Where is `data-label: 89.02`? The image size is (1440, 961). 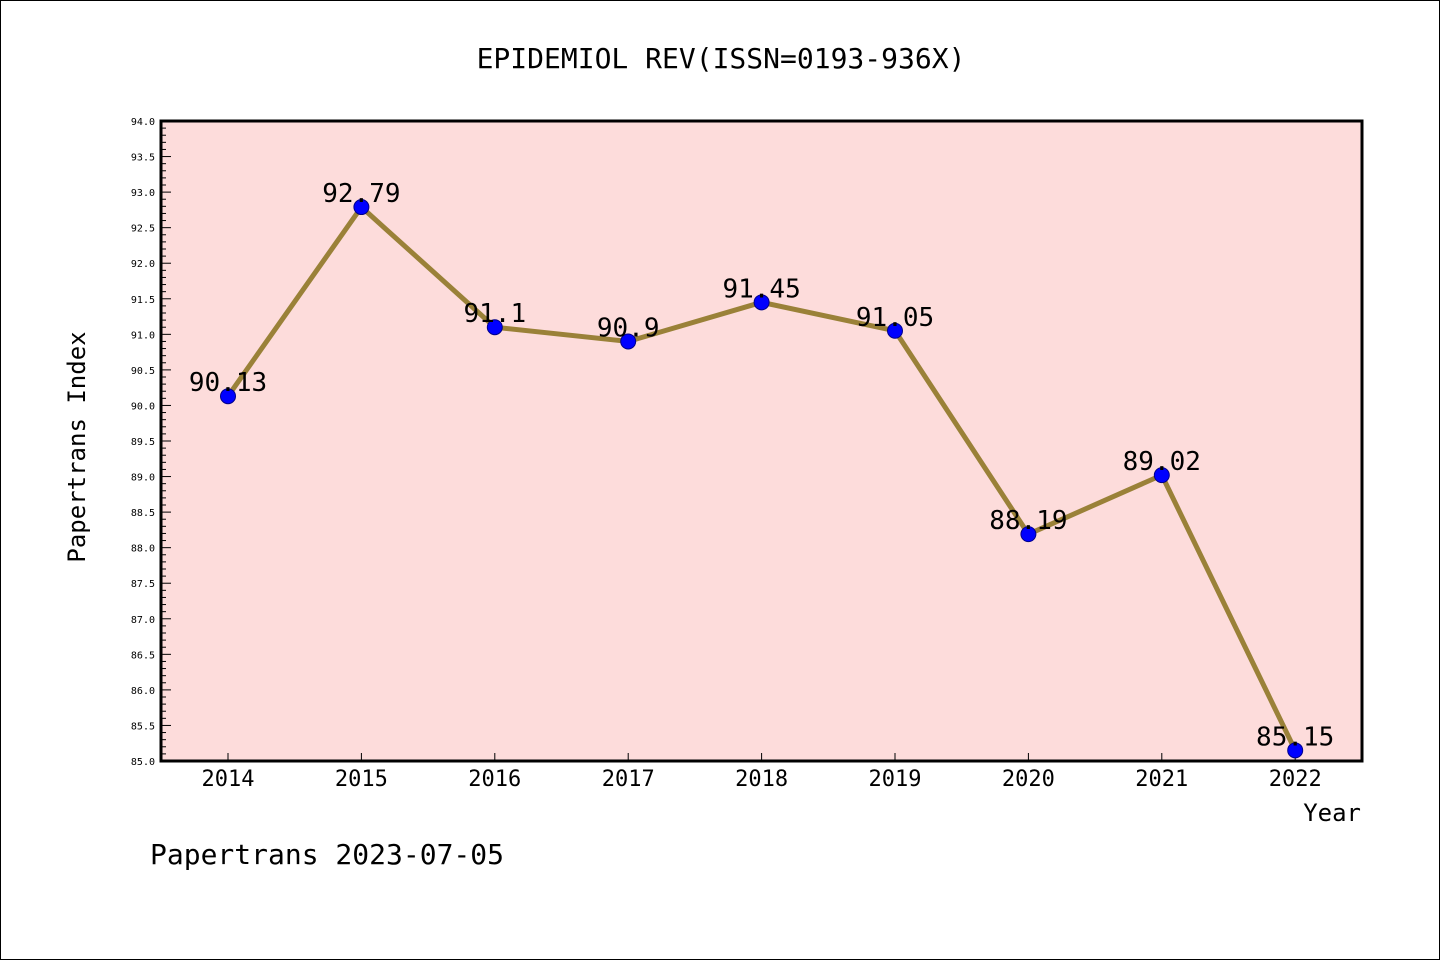
data-label: 89.02 is located at coordinates (1162, 462).